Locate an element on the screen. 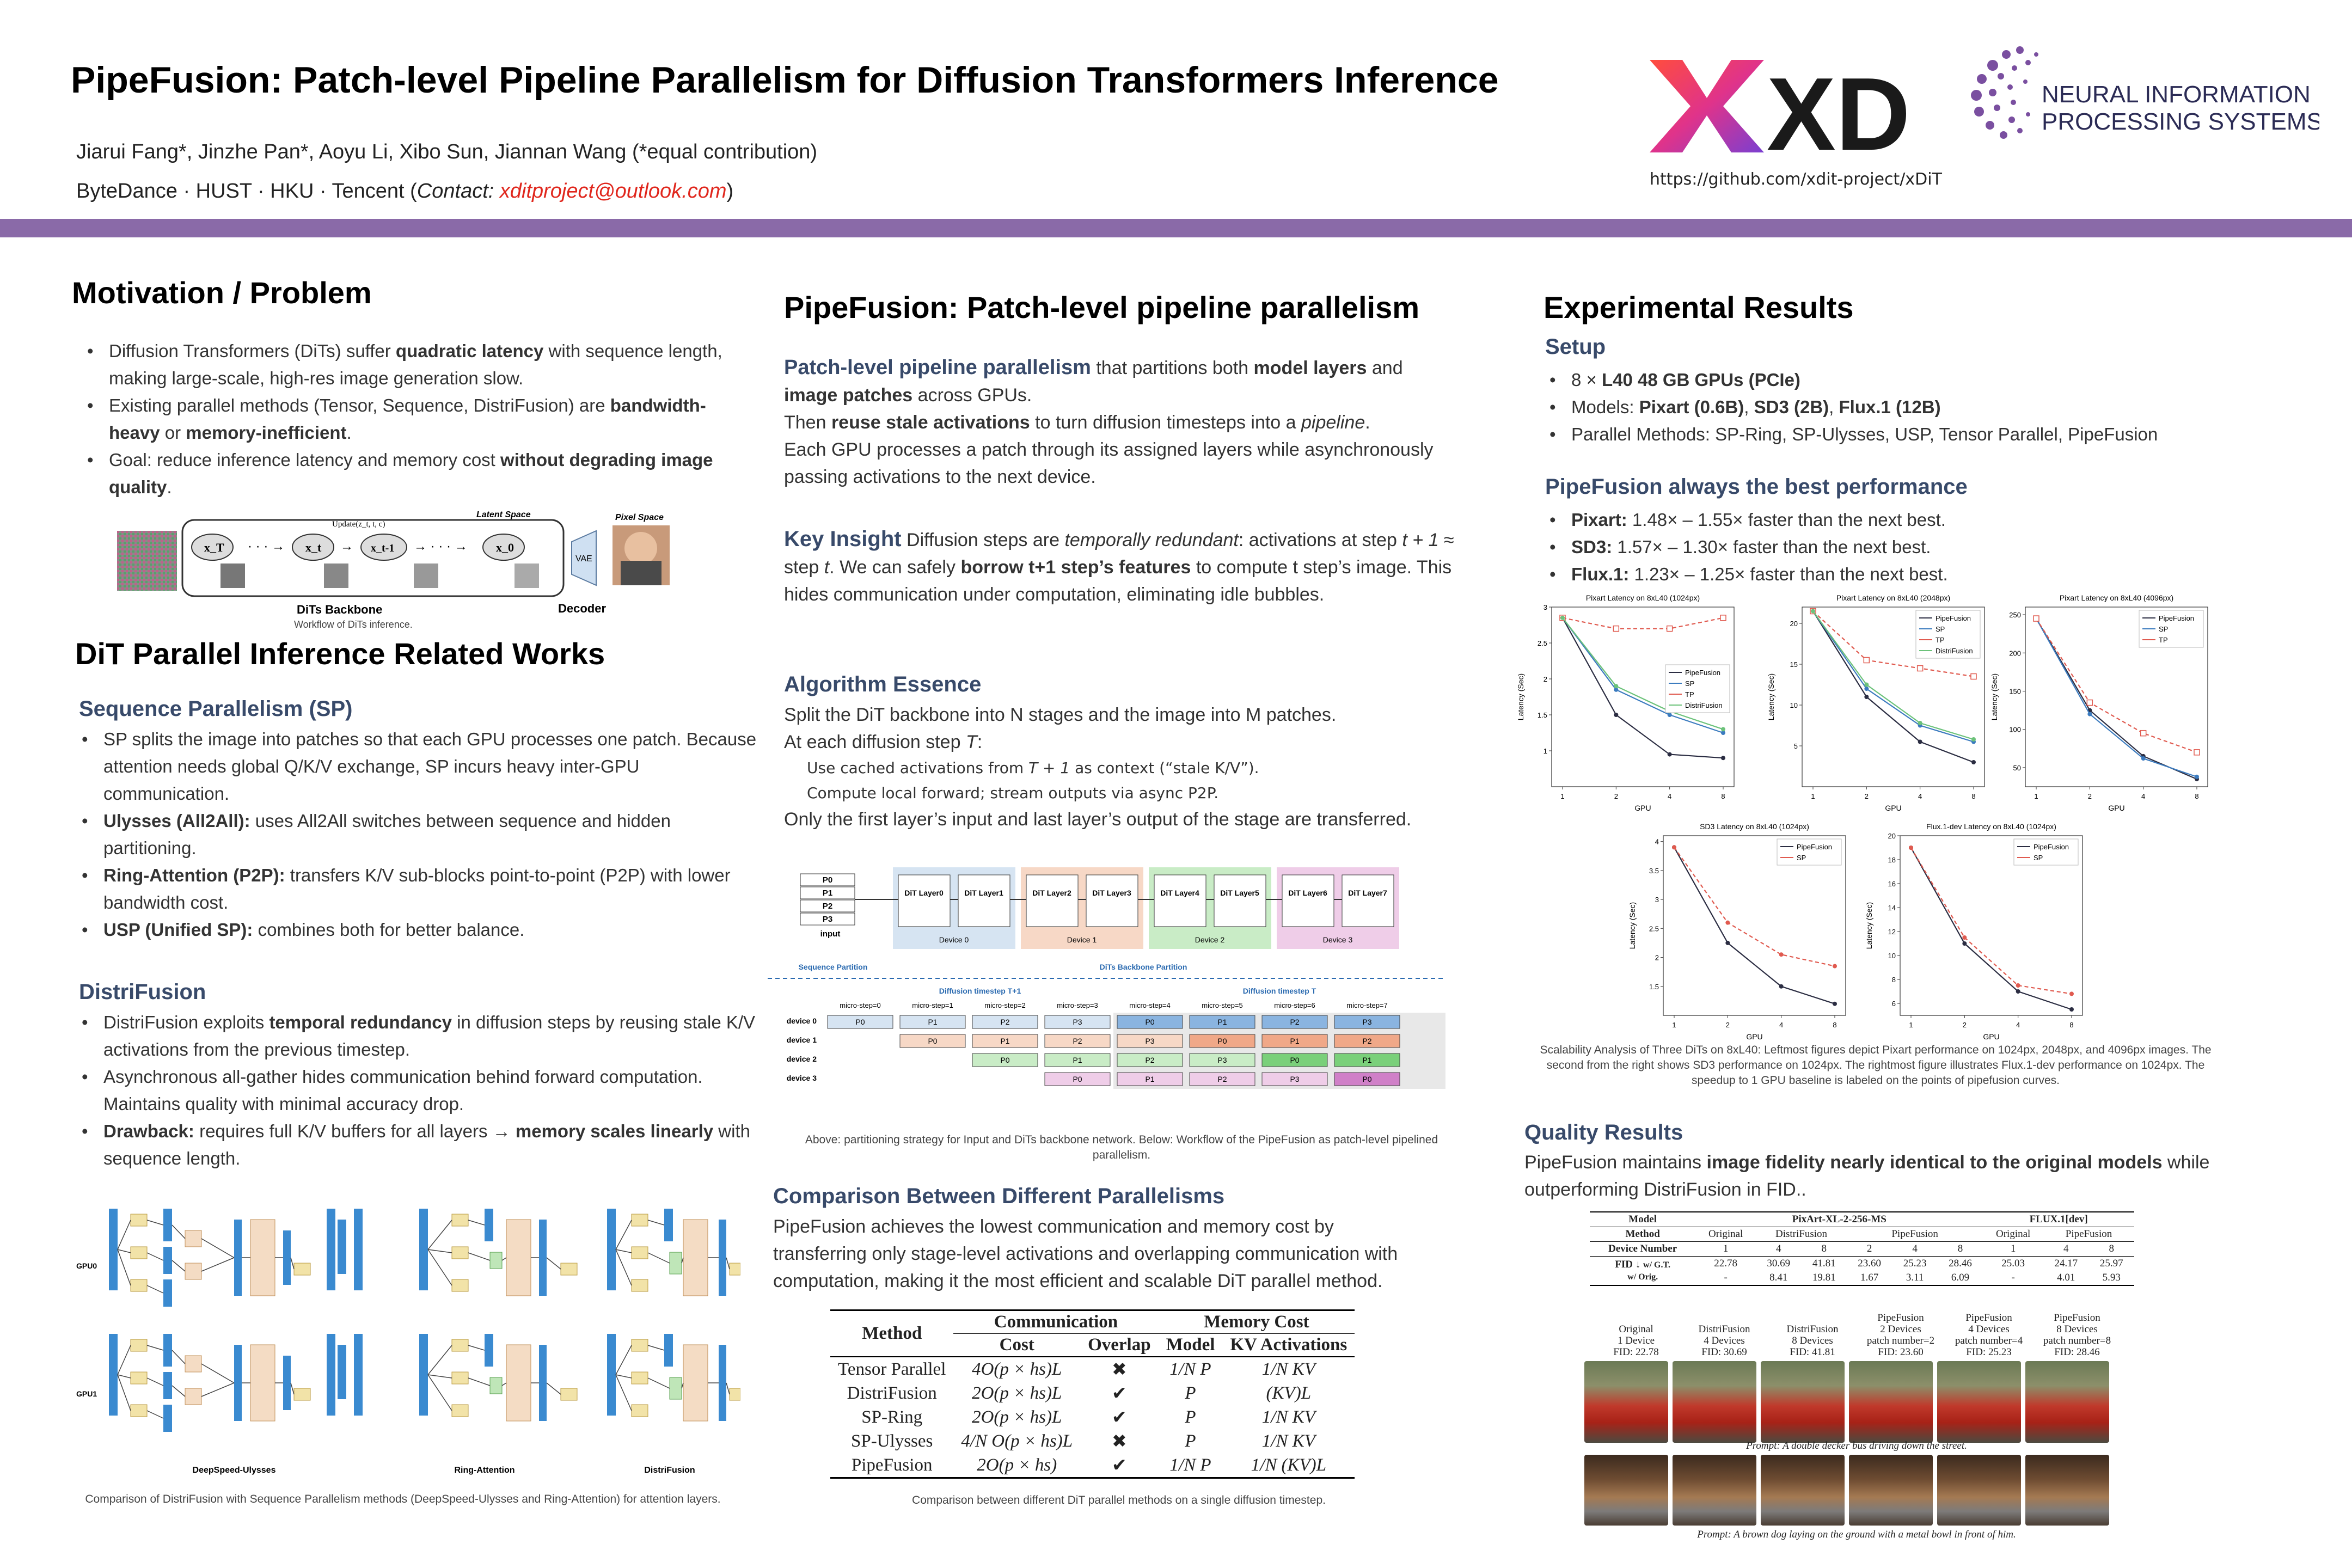  contact-email: xditproject@outlook.com is located at coordinates (613, 191).